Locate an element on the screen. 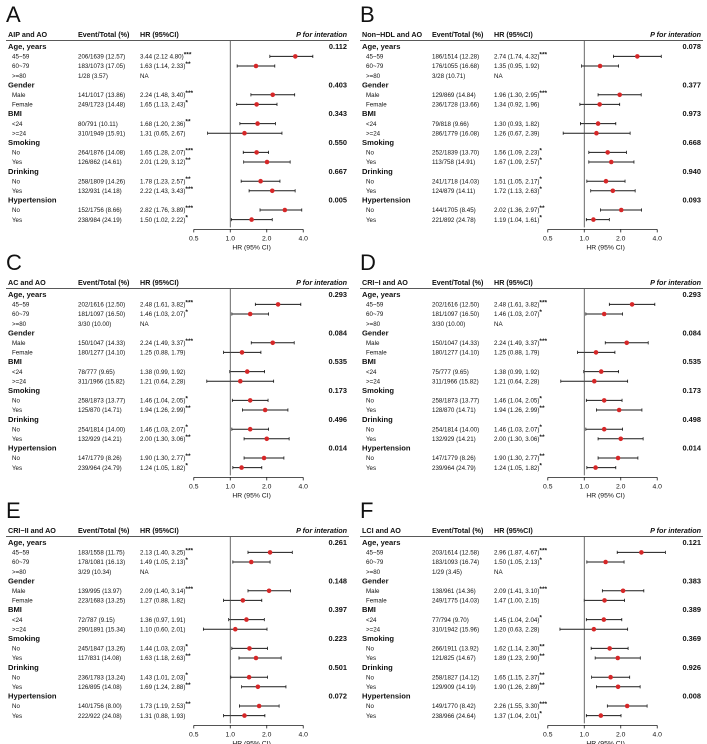 This screenshot has width=707, height=744. p-interaction-value: 0.377 is located at coordinates (692, 84).